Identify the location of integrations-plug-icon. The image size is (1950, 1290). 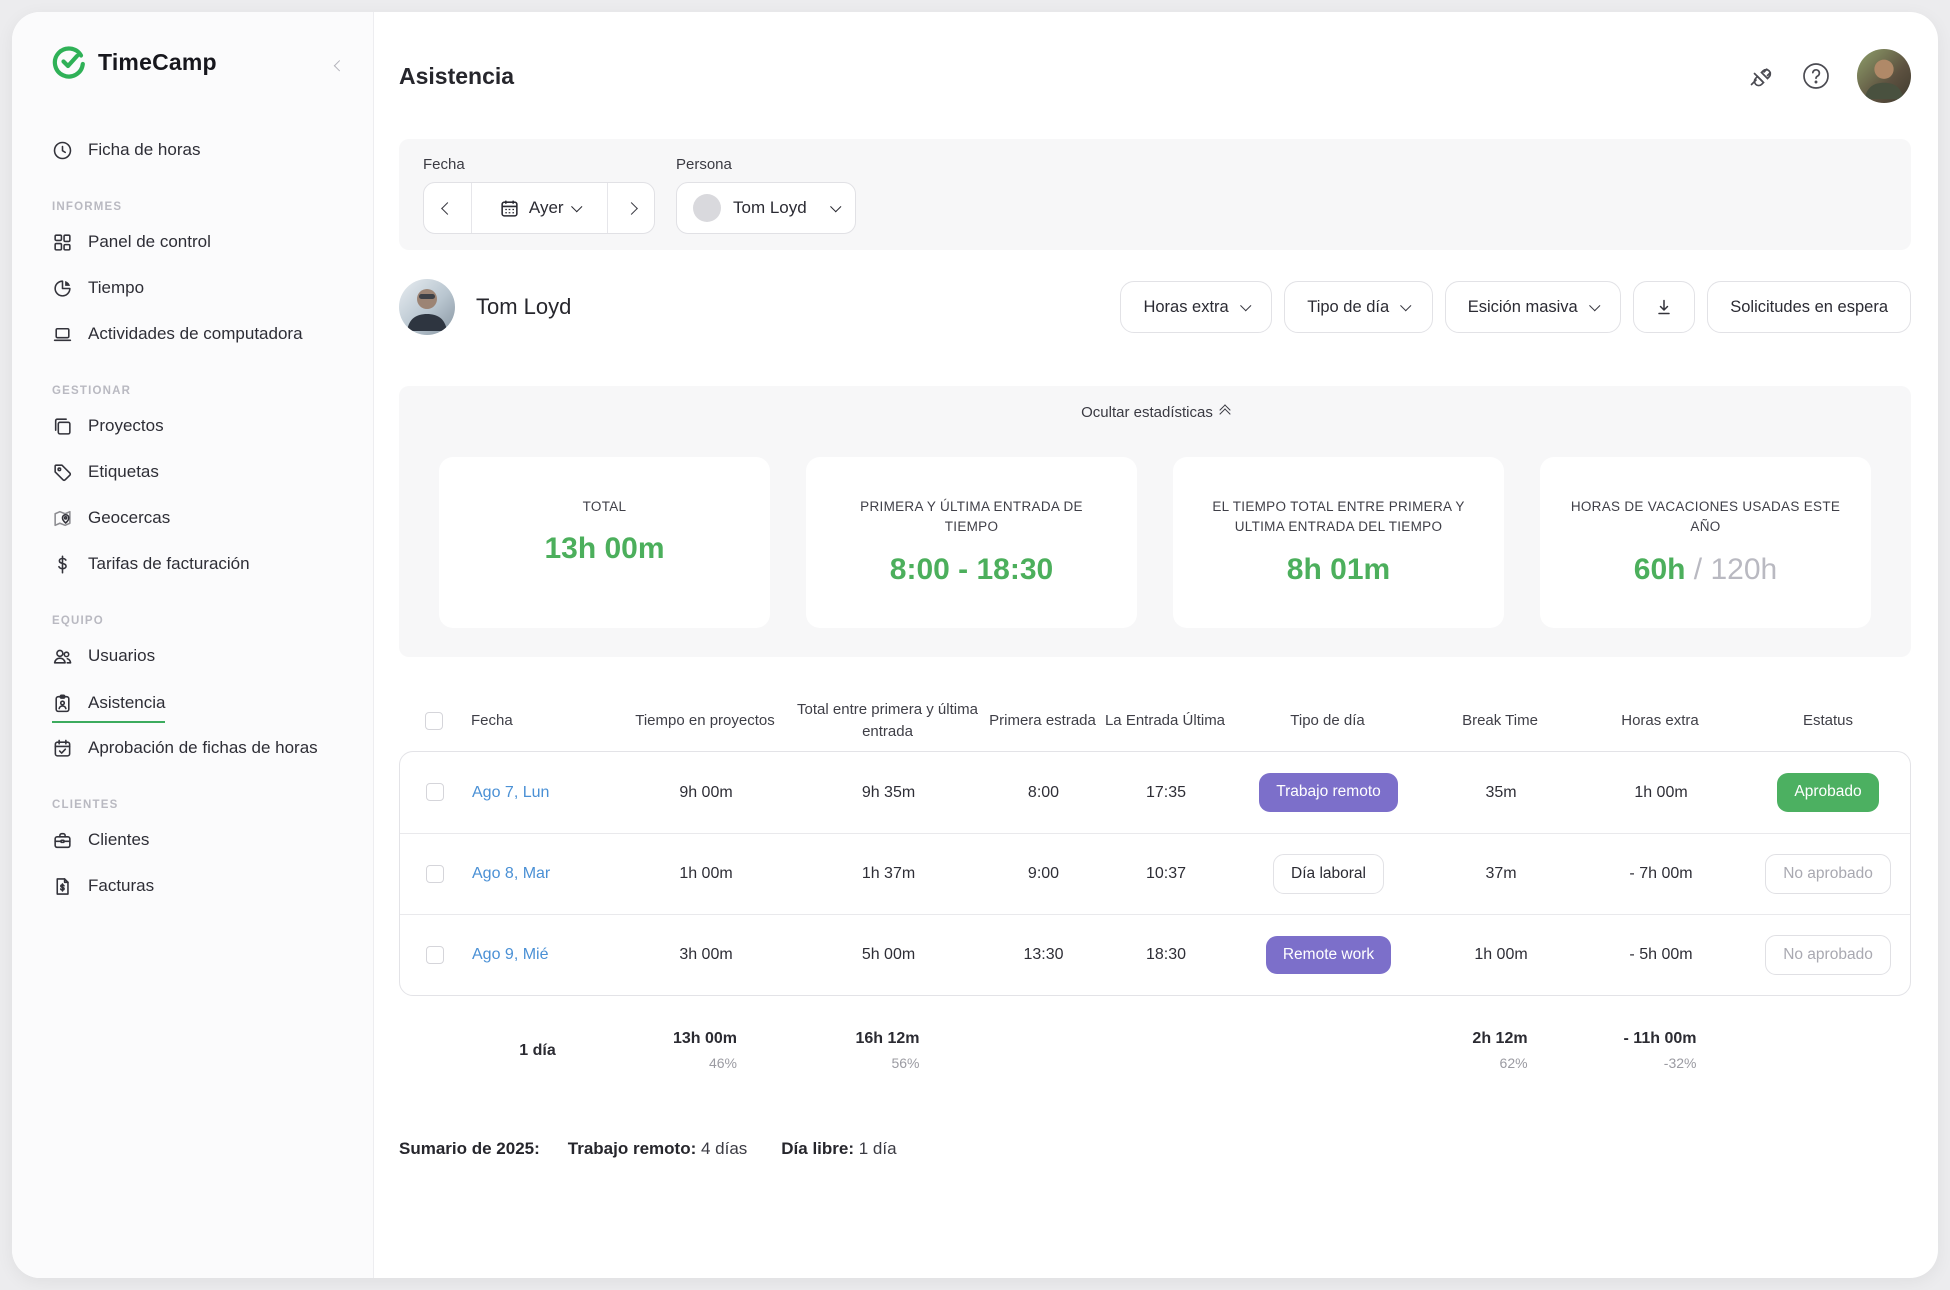
(1760, 76).